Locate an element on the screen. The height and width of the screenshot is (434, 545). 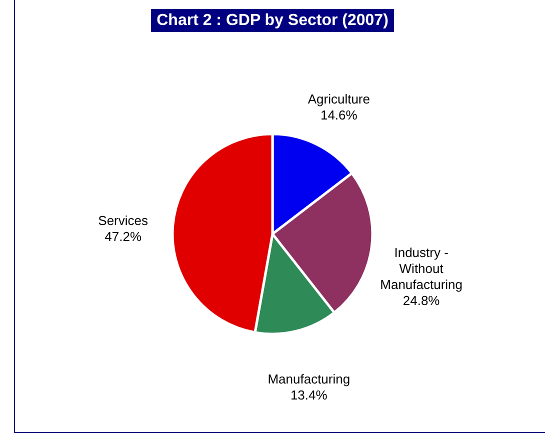
slice-label: Agriculture is located at coordinates (339, 99).